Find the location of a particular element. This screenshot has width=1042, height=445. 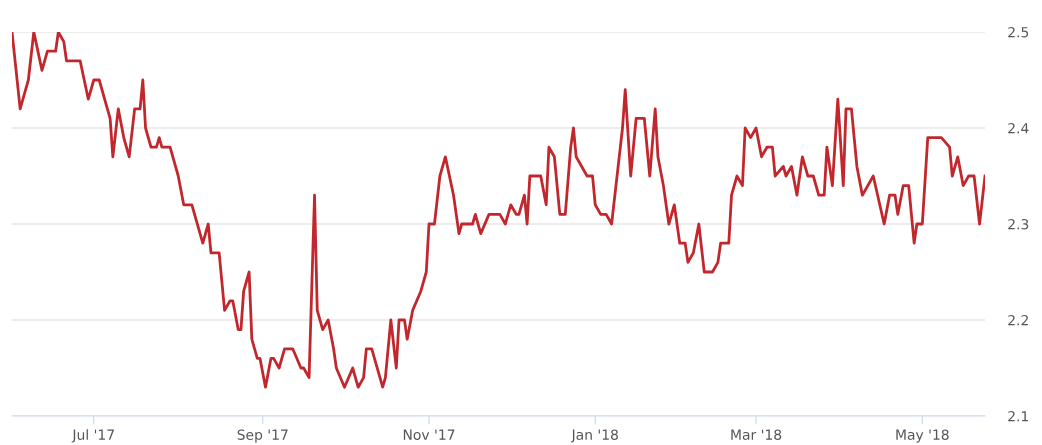

x-tick-label: Nov '17 is located at coordinates (429, 434).